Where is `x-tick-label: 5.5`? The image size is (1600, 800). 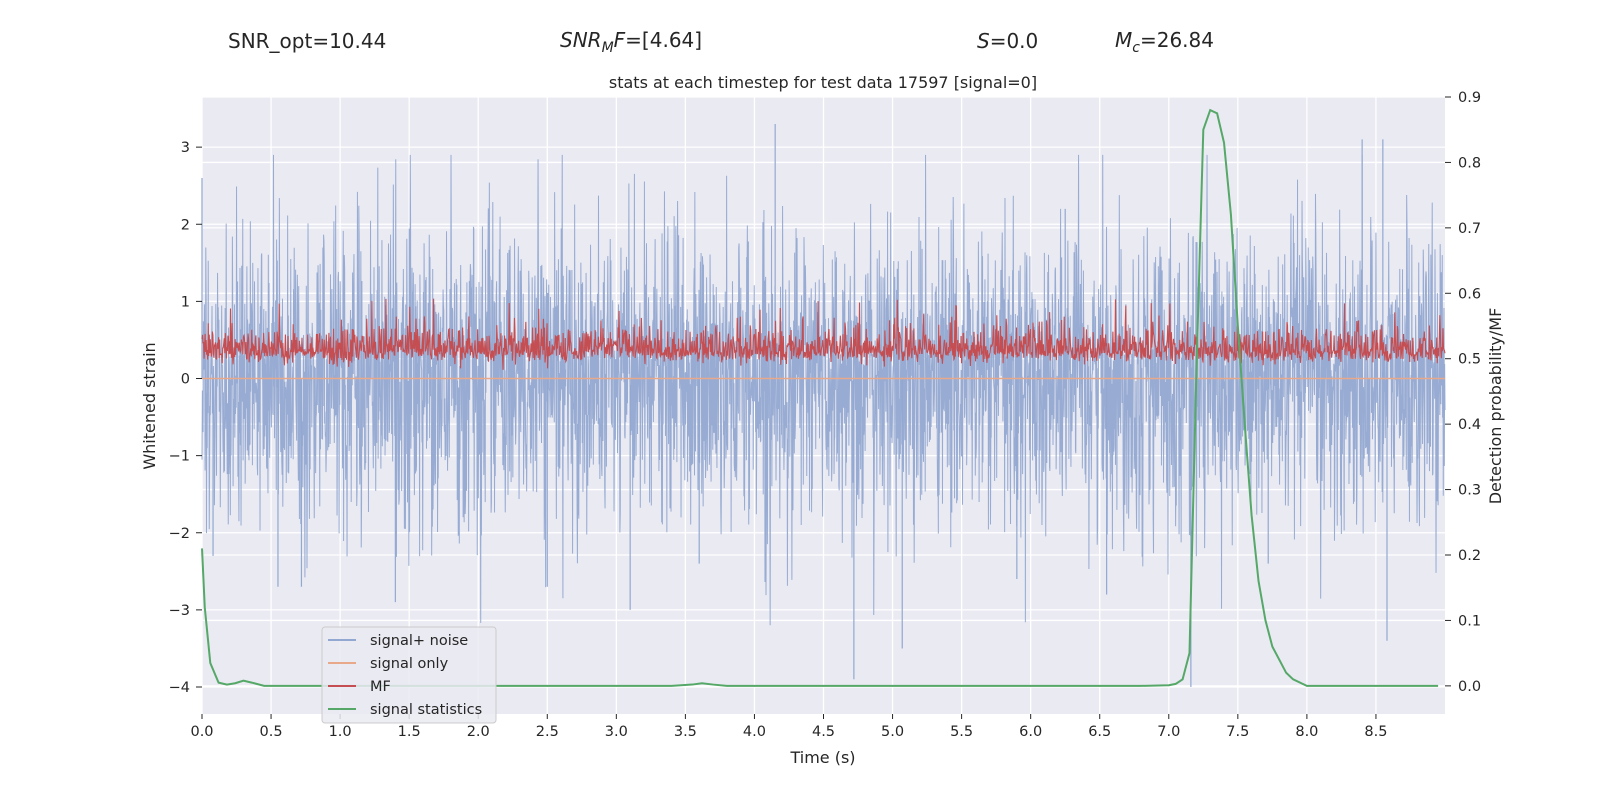
x-tick-label: 5.5 is located at coordinates (961, 732).